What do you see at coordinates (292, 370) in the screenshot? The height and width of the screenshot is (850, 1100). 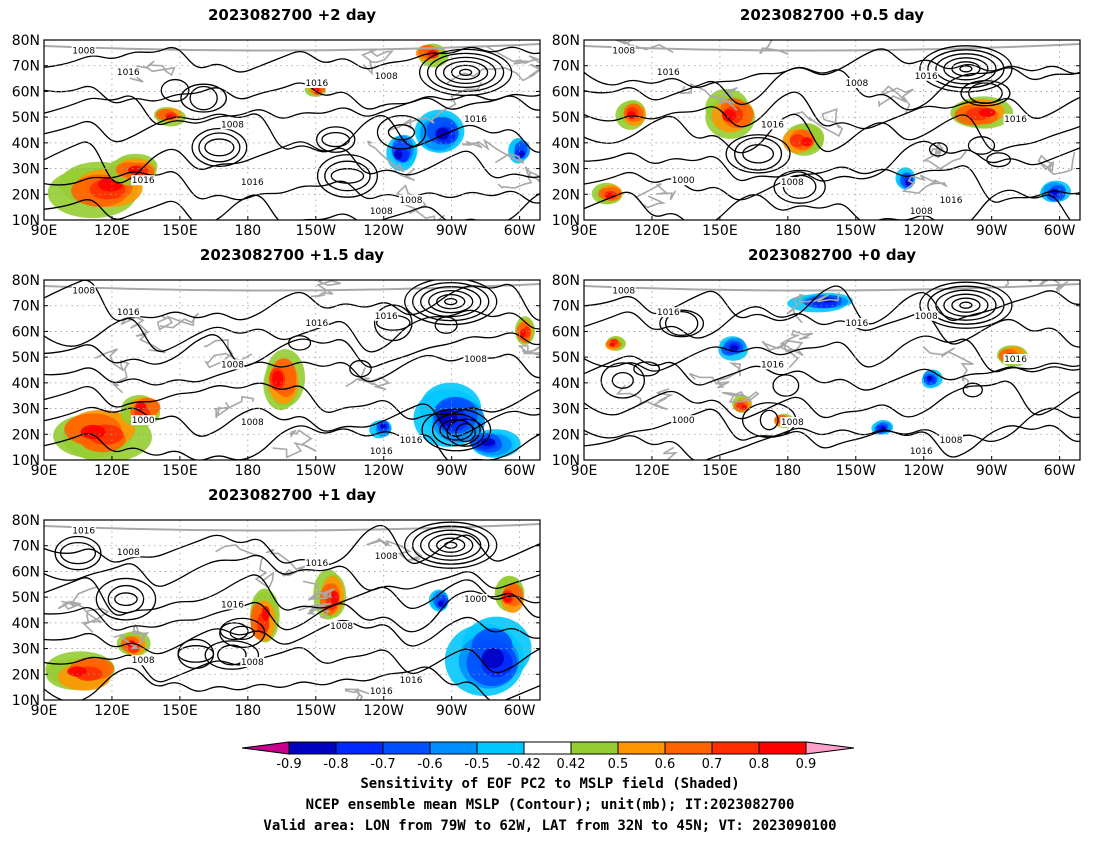 I see `map-content: 1008 1016 1016 1016 1008 1008 1000 1016 1016 1008` at bounding box center [292, 370].